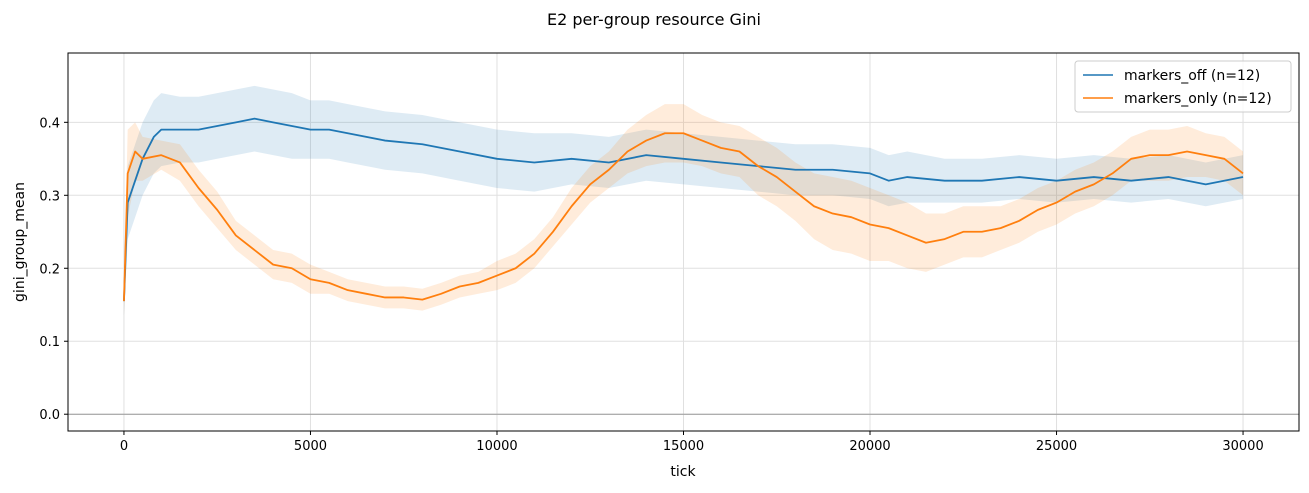  Describe the element at coordinates (1192, 76) in the screenshot. I see `legend-label-markers-off: markers_off (n=12)` at that location.